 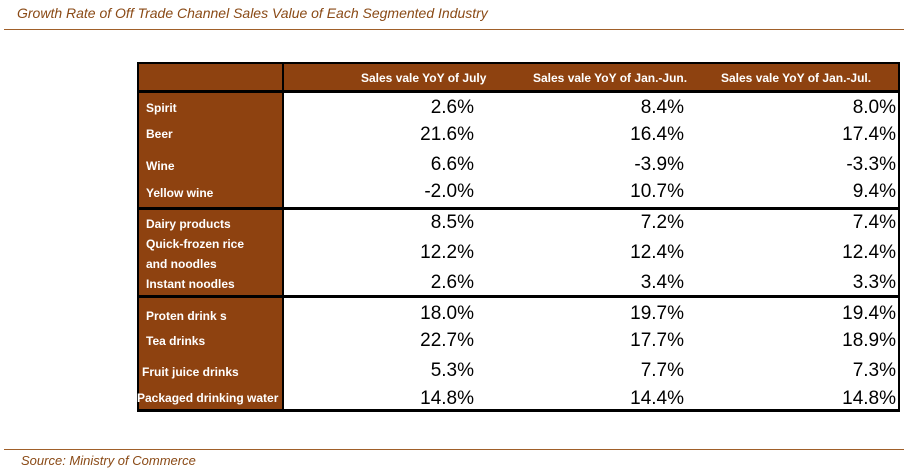 What do you see at coordinates (452, 164) in the screenshot?
I see `table-cell: 6.6%` at bounding box center [452, 164].